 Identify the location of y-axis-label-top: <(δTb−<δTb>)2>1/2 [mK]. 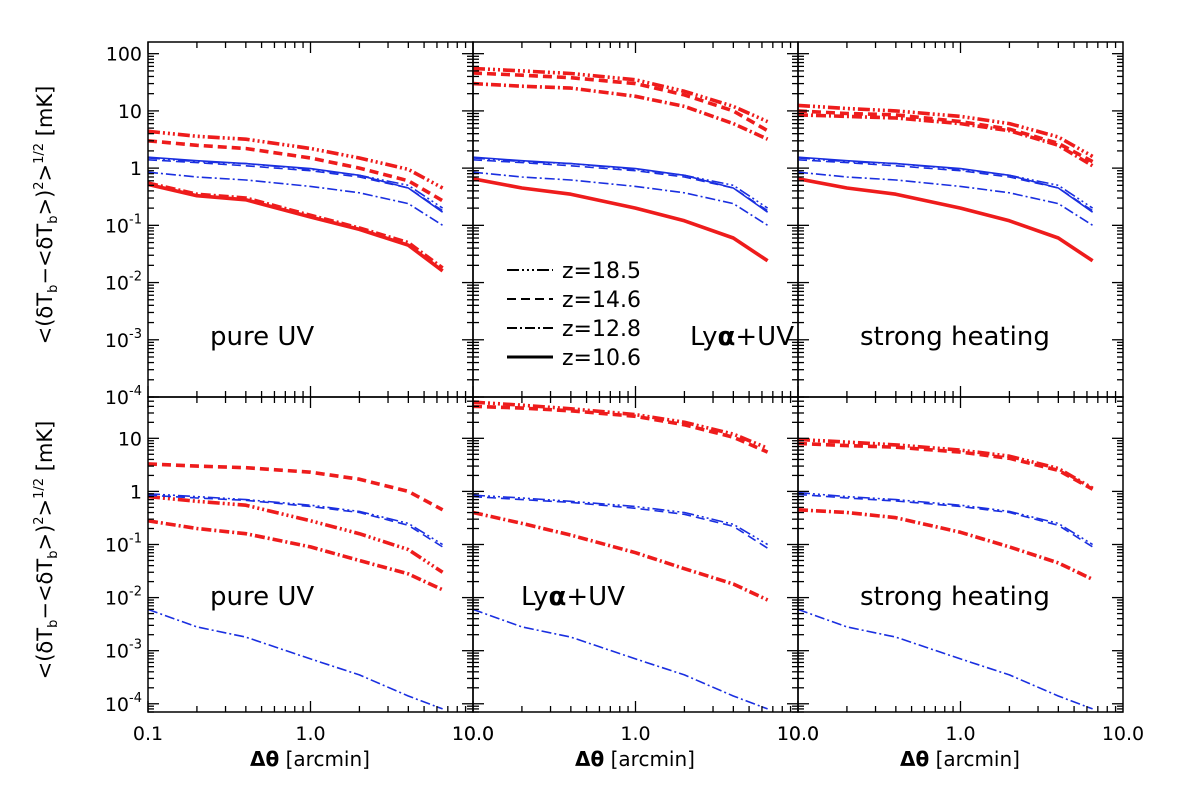
(46, 215).